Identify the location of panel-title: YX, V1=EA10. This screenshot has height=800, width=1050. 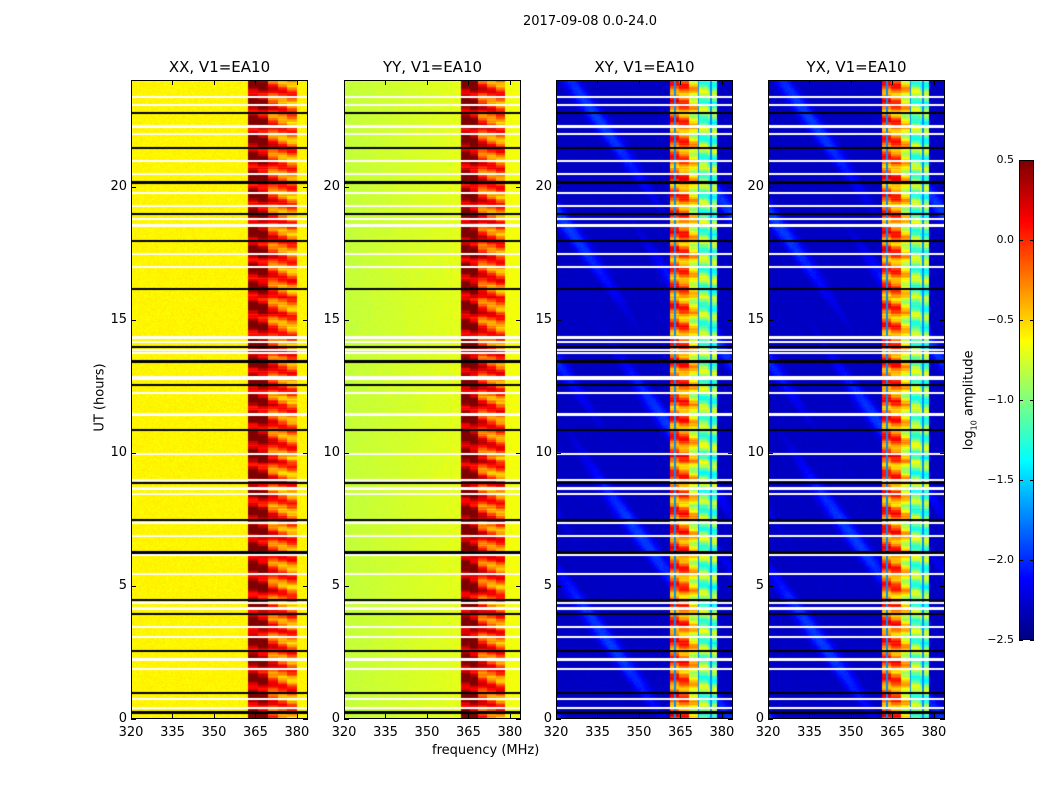
(856, 67).